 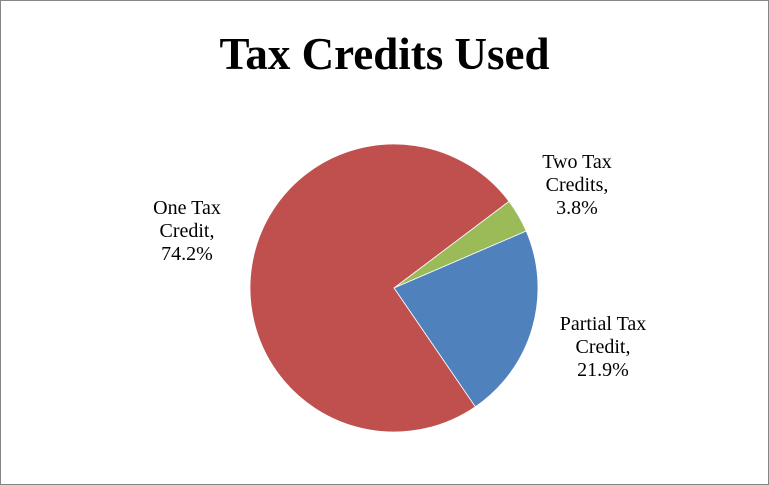 I want to click on data-label-one-tax-credit: One Tax Credit, 74.2%, so click(x=187, y=231).